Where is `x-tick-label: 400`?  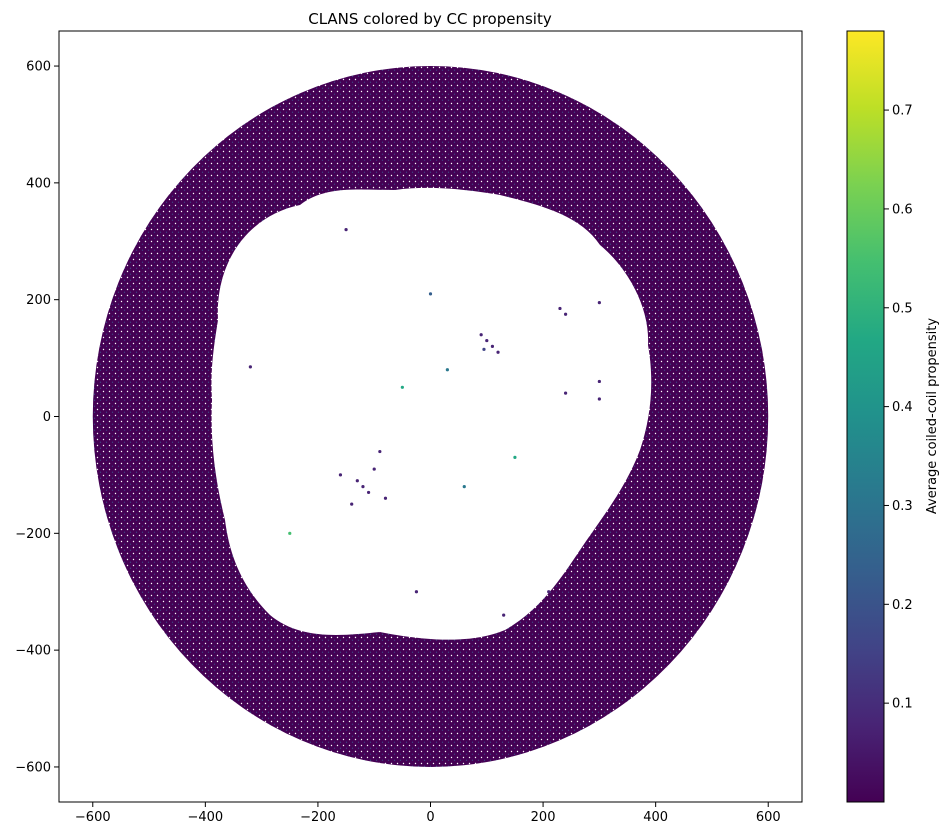 x-tick-label: 400 is located at coordinates (655, 817).